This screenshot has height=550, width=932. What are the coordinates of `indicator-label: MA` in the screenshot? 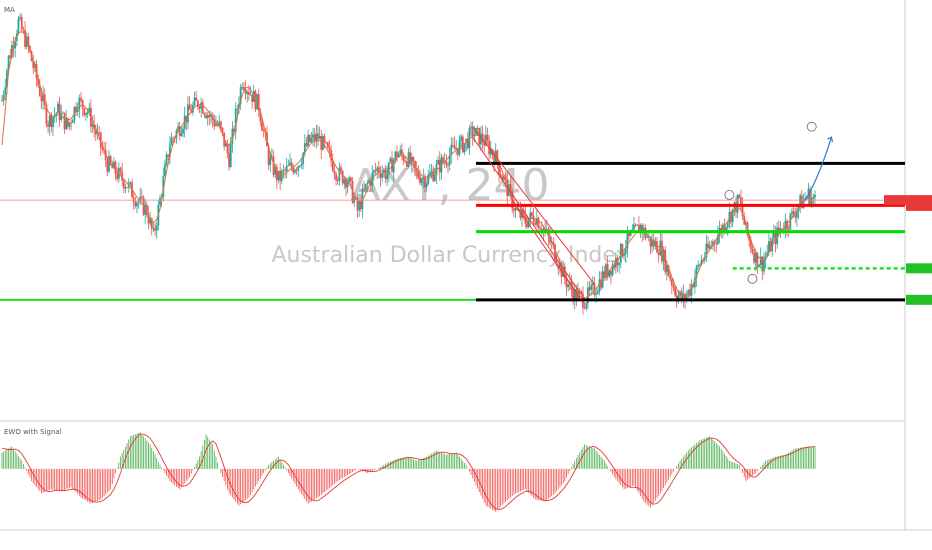 It's located at (9, 10).